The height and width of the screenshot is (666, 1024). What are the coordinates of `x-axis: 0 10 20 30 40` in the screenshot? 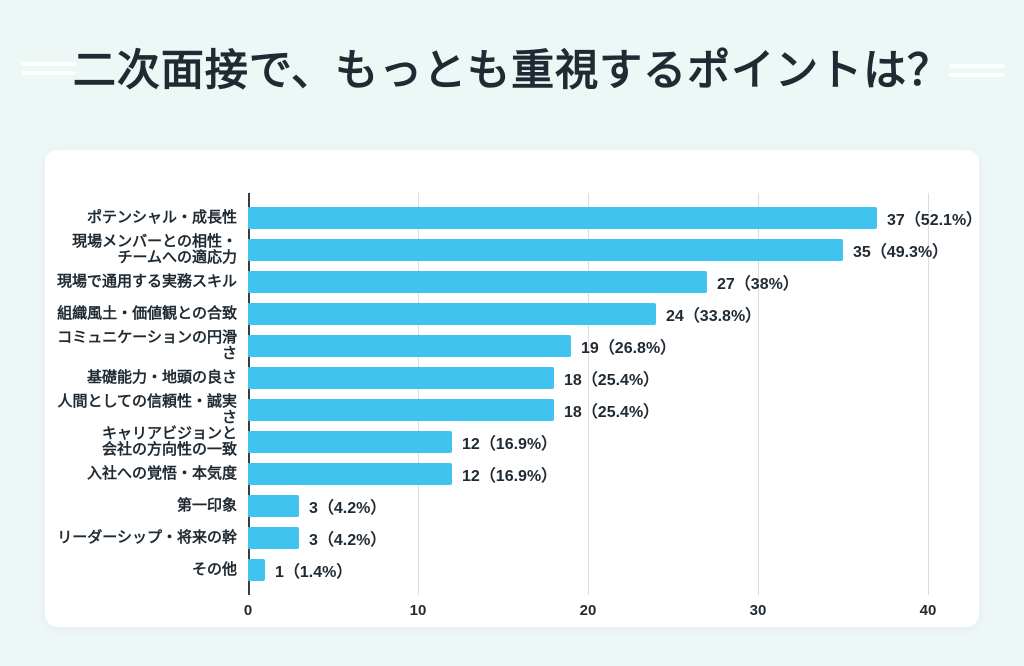 It's located at (590, 613).